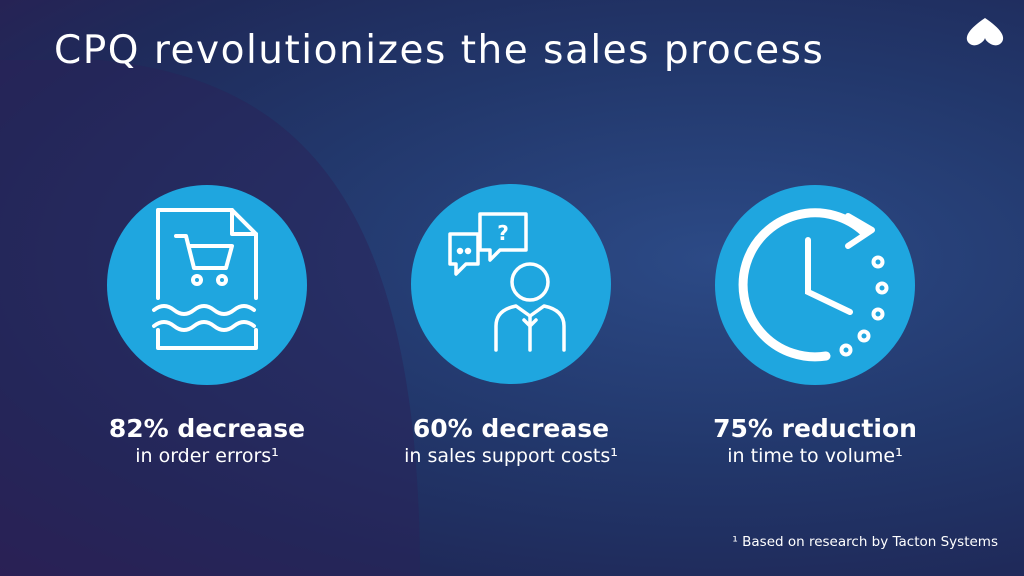 Image resolution: width=1024 pixels, height=576 pixels. What do you see at coordinates (813, 285) in the screenshot?
I see `clock-icon` at bounding box center [813, 285].